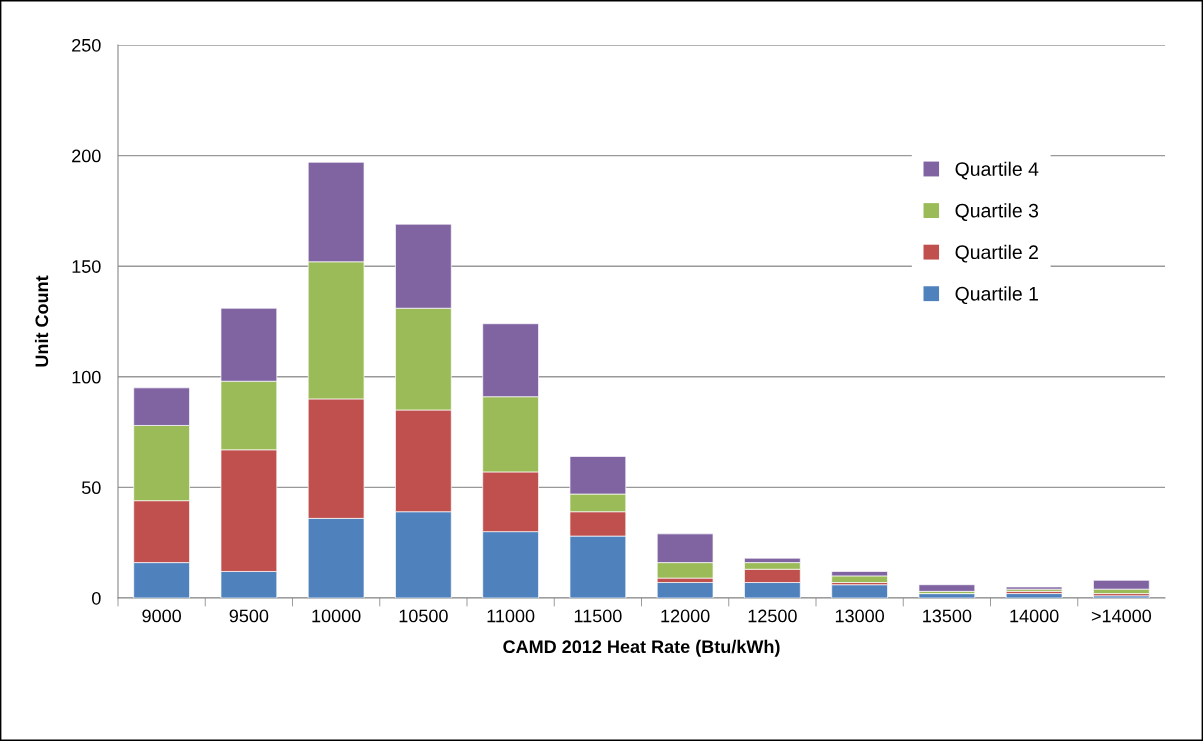  What do you see at coordinates (598, 616) in the screenshot?
I see `x-tick-label: 11500` at bounding box center [598, 616].